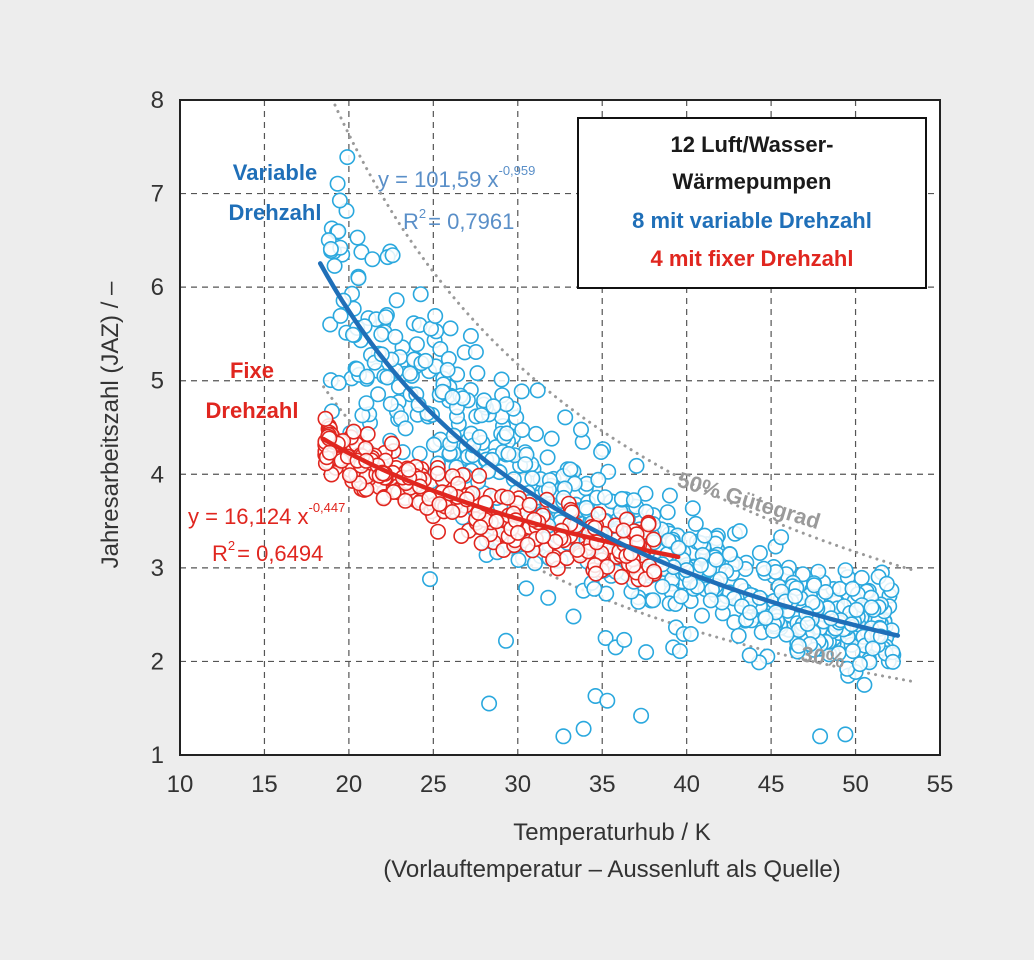  Describe the element at coordinates (326, 507) in the screenshot. I see `fixed-equation-exponent: -0,447` at that location.